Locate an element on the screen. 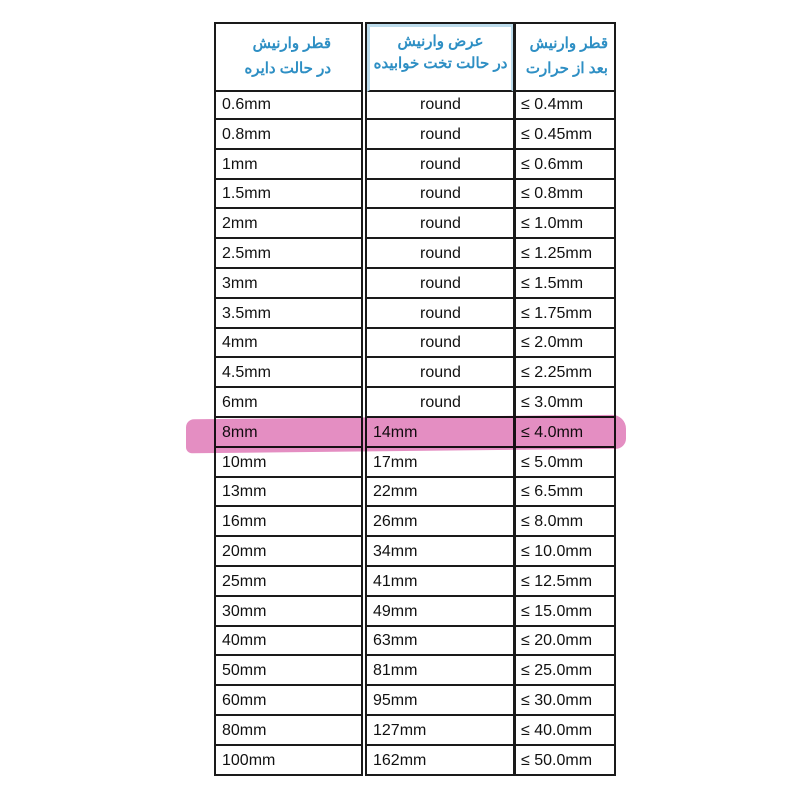 The width and height of the screenshot is (800, 800). table-cell: ≤ 0.8mm is located at coordinates (564, 194).